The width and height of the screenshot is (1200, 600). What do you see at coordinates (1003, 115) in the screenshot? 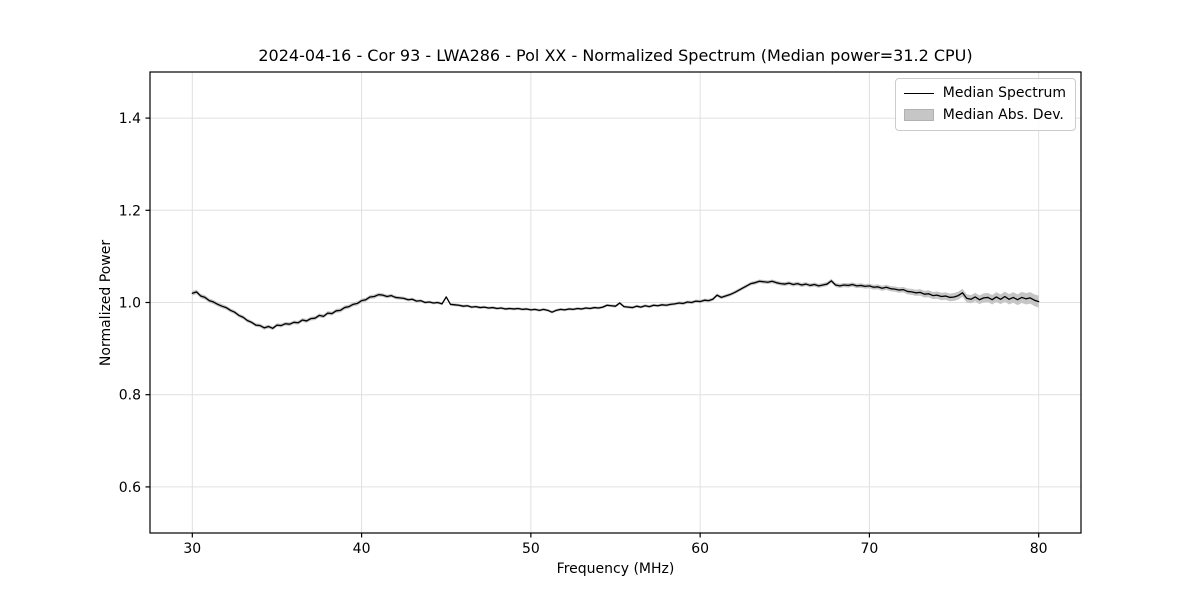
I see `legend-label-median-abs-dev: Median Abs. Dev.` at bounding box center [1003, 115].